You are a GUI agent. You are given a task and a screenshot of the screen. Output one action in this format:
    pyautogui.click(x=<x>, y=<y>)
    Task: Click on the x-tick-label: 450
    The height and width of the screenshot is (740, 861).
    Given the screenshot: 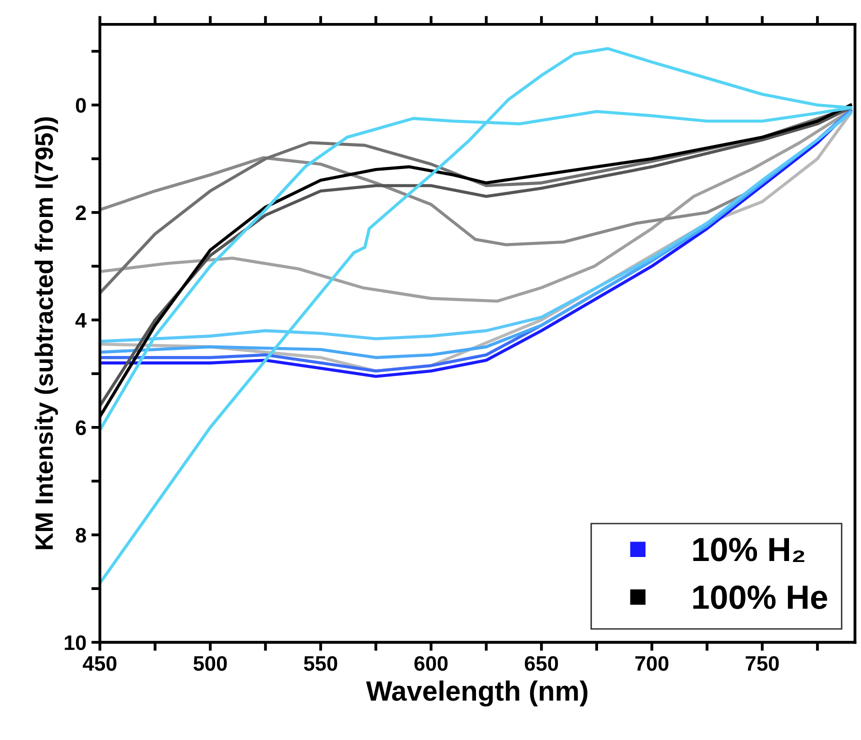 What is the action you would take?
    pyautogui.click(x=99, y=663)
    